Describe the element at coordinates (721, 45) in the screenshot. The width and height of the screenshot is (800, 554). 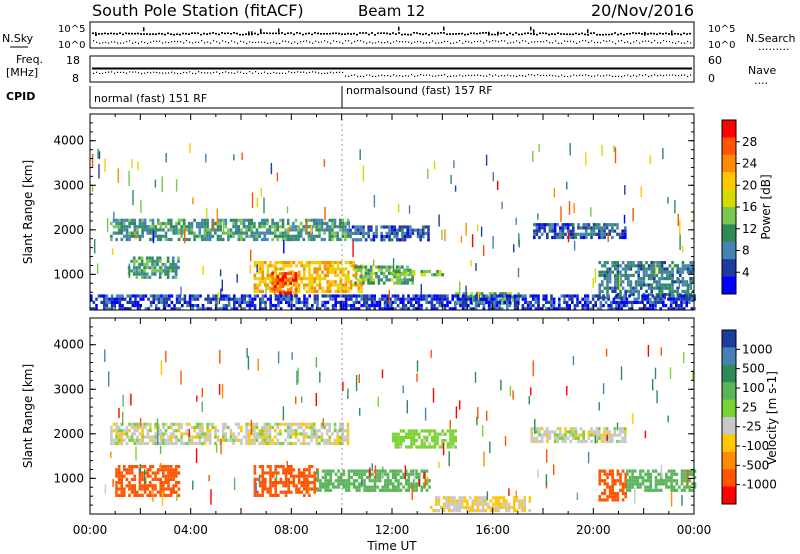
I see `noise-tick-right-low: 10^0` at that location.